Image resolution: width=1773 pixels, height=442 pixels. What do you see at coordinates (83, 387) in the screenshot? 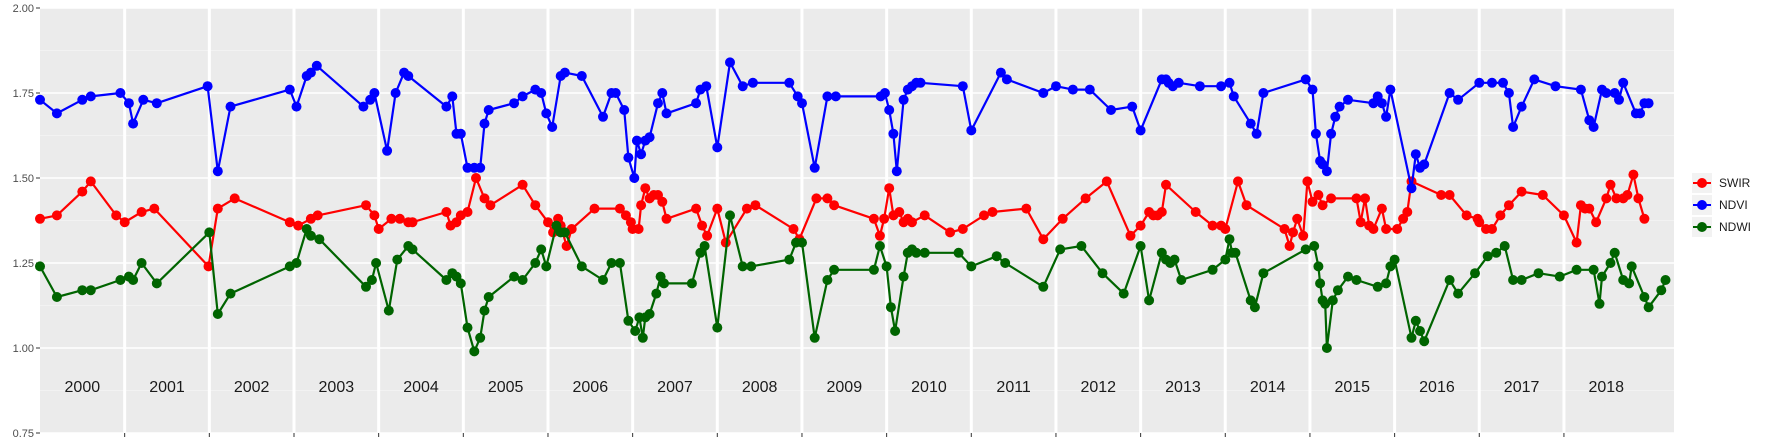
I see `year-label: 2000` at bounding box center [83, 387].